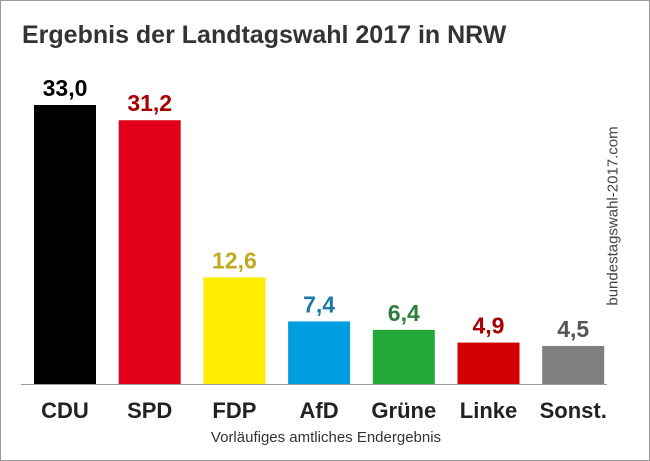  What do you see at coordinates (319, 410) in the screenshot?
I see `category-label: AfD` at bounding box center [319, 410].